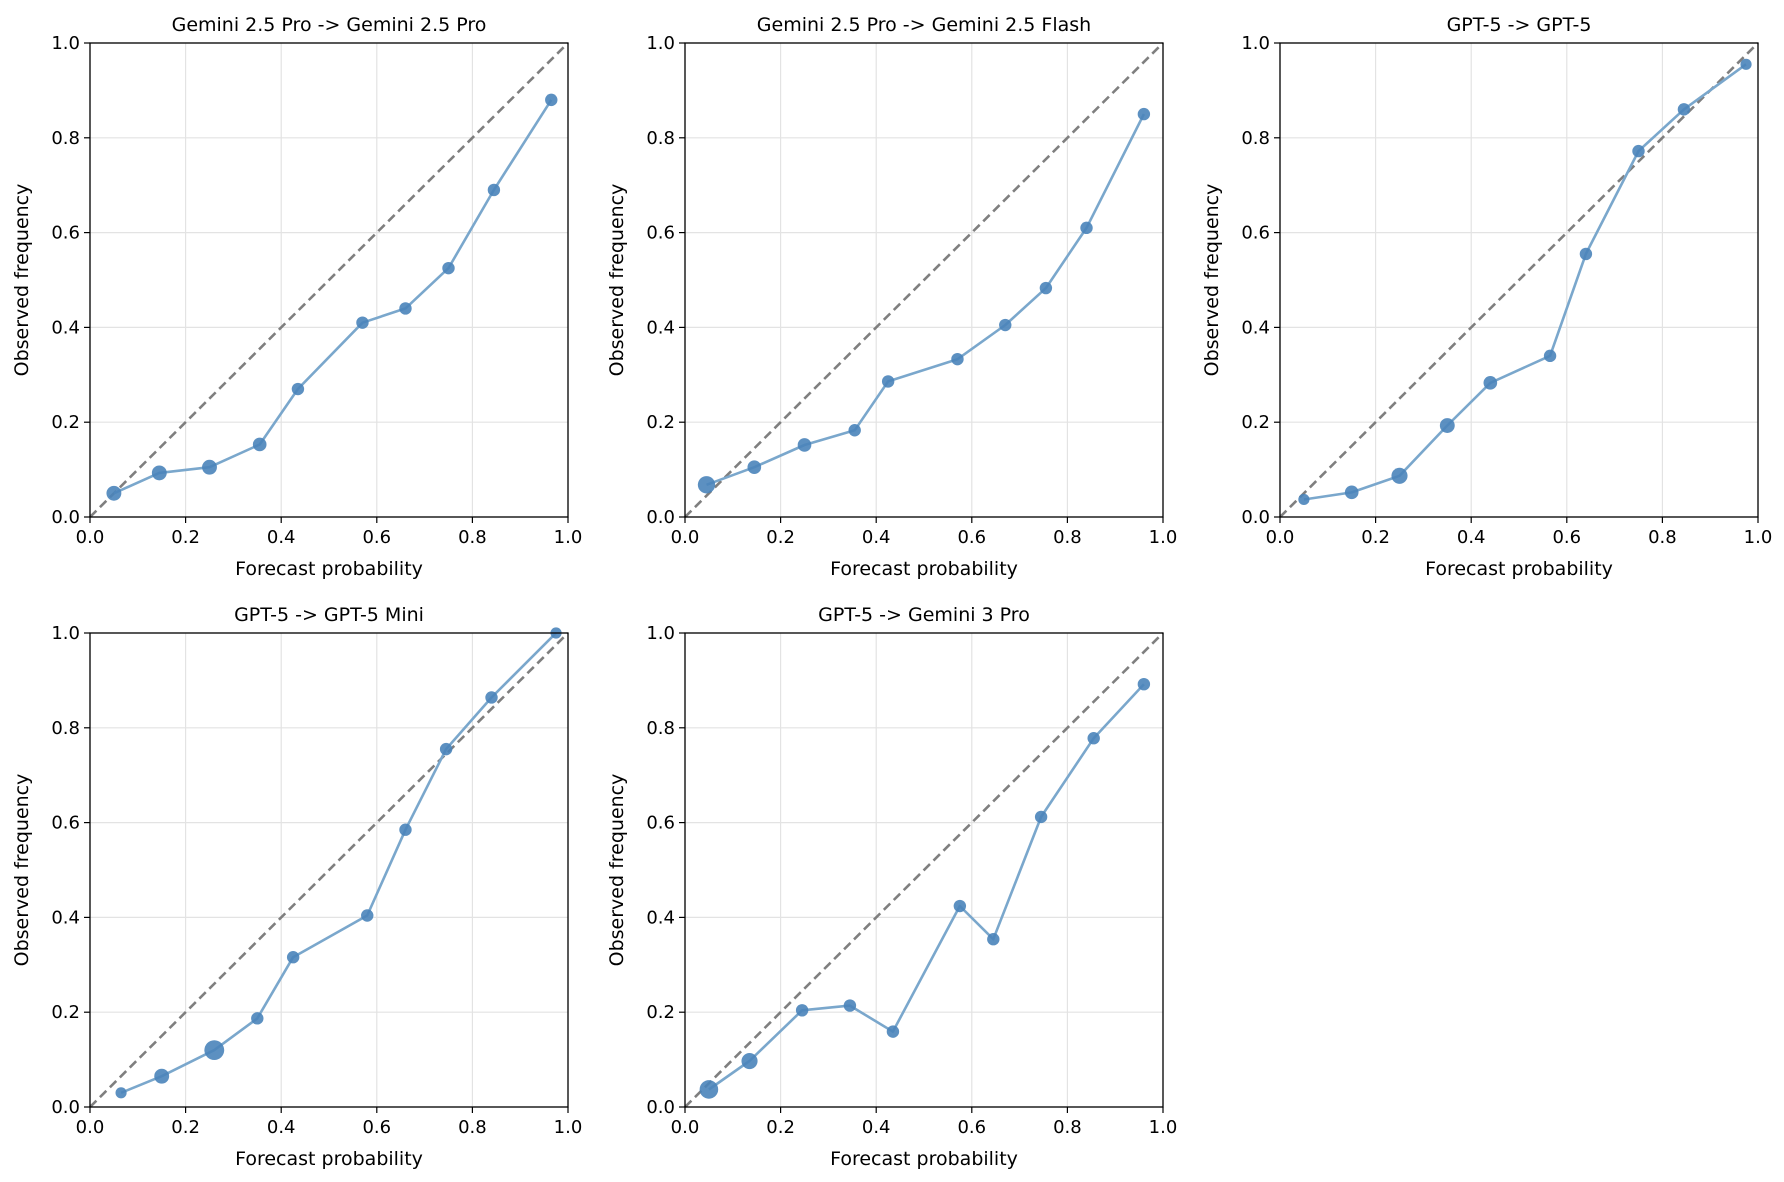 This screenshot has width=1784, height=1182. What do you see at coordinates (329, 25) in the screenshot?
I see `panel-title: Gemini 2.5 Pro -> Gemini 2.5 Pro` at bounding box center [329, 25].